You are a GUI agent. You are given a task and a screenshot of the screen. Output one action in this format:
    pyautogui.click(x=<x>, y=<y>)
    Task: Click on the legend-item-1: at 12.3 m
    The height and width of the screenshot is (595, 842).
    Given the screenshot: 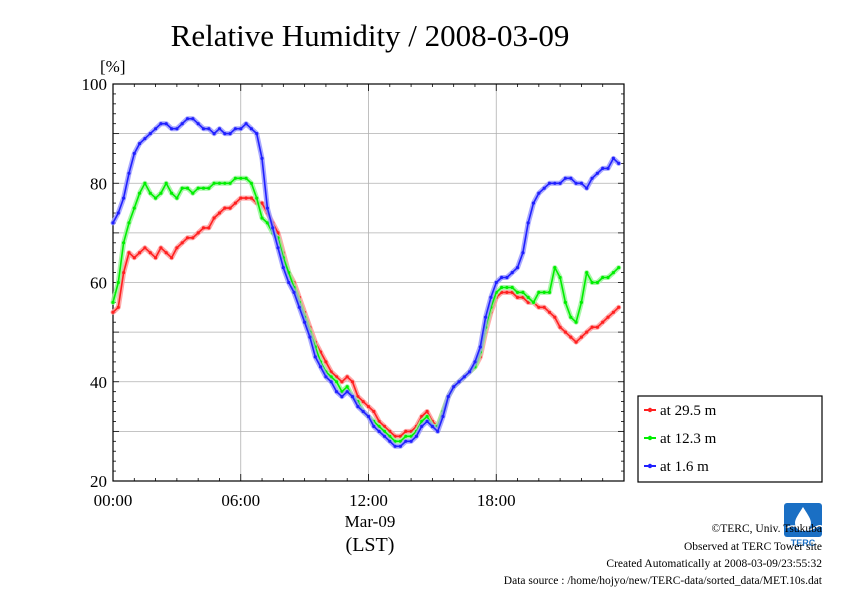 What is the action you would take?
    pyautogui.click(x=680, y=439)
    